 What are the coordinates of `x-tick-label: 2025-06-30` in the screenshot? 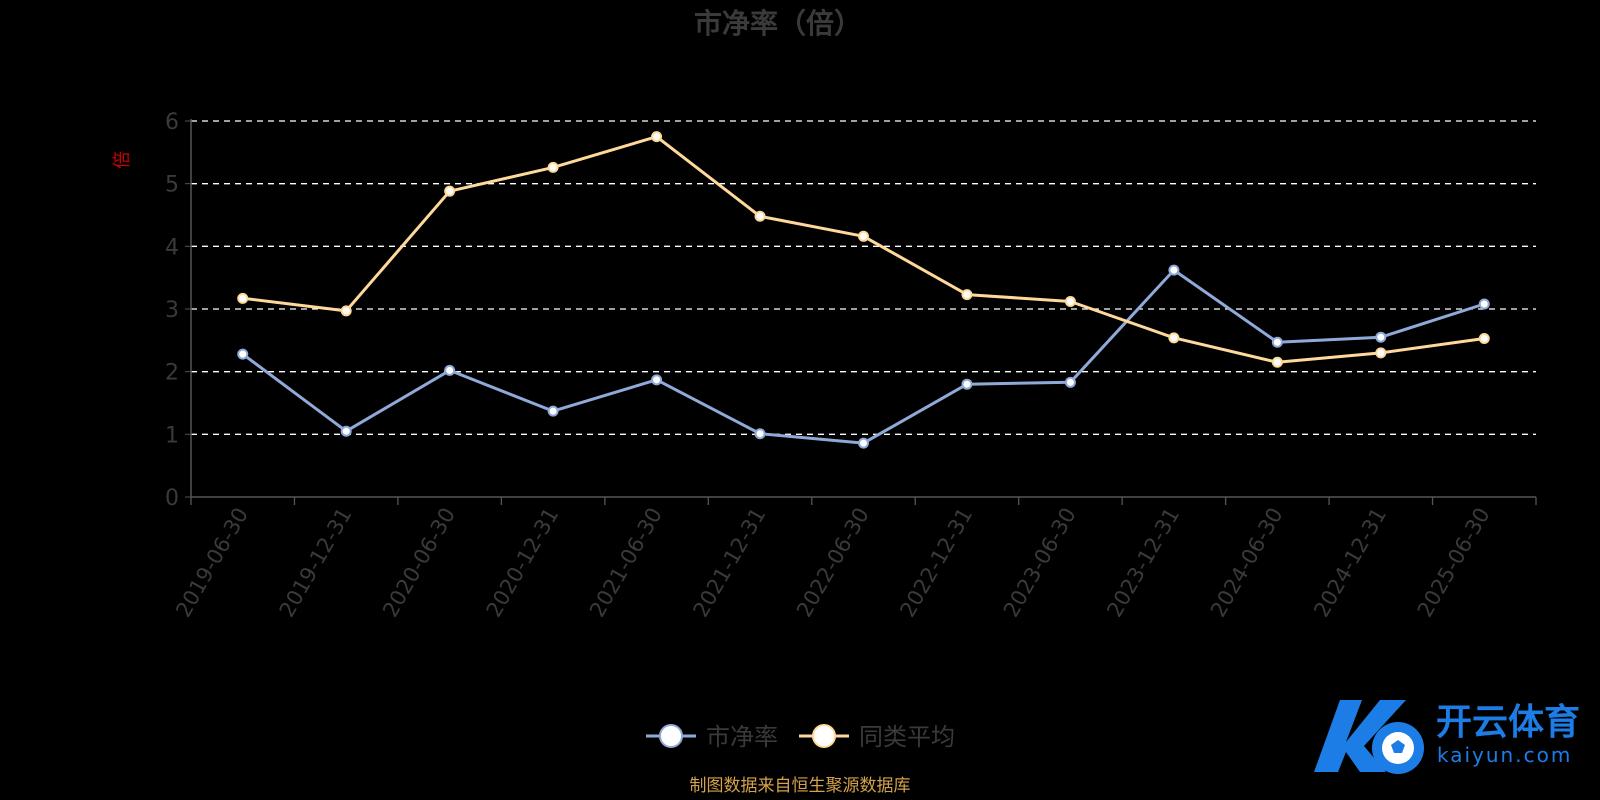 It's located at (1454, 563).